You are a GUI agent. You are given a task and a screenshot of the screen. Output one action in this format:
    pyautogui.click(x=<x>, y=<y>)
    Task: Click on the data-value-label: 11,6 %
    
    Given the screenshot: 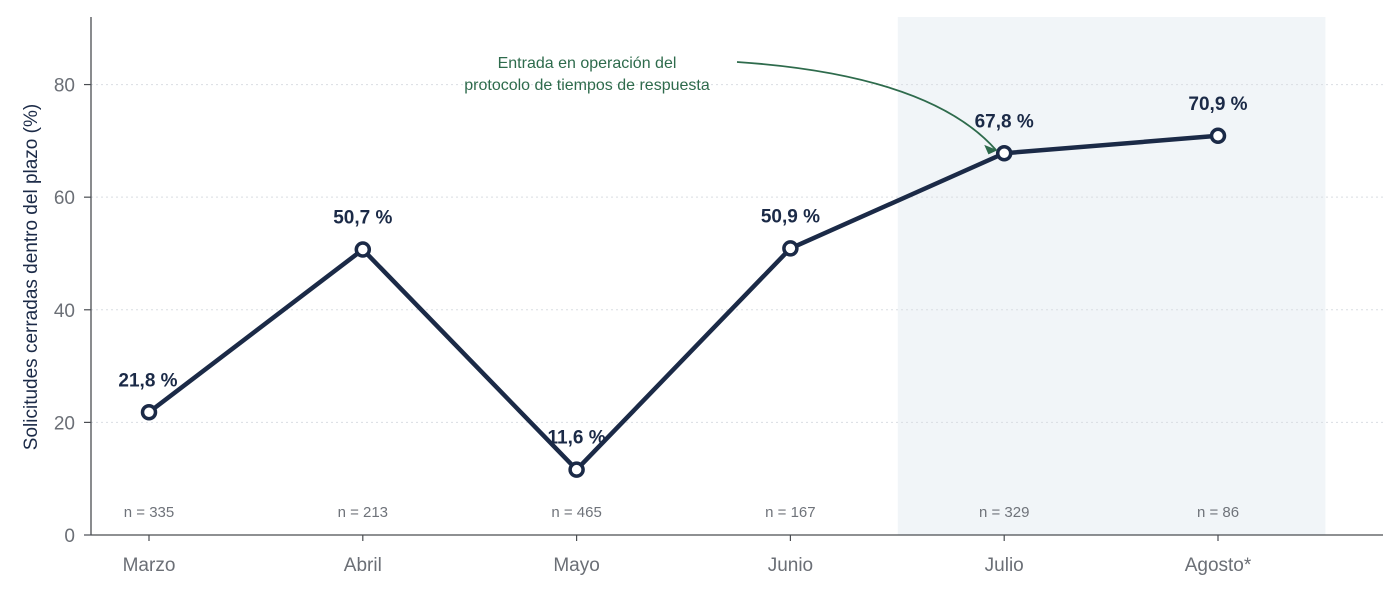 What is the action you would take?
    pyautogui.click(x=577, y=438)
    